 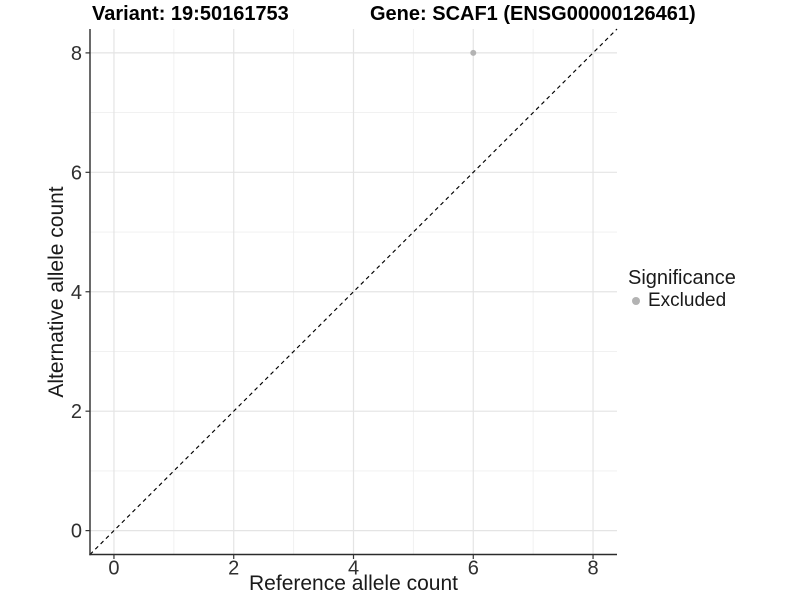 What do you see at coordinates (687, 300) in the screenshot?
I see `legend-entry-label: Excluded` at bounding box center [687, 300].